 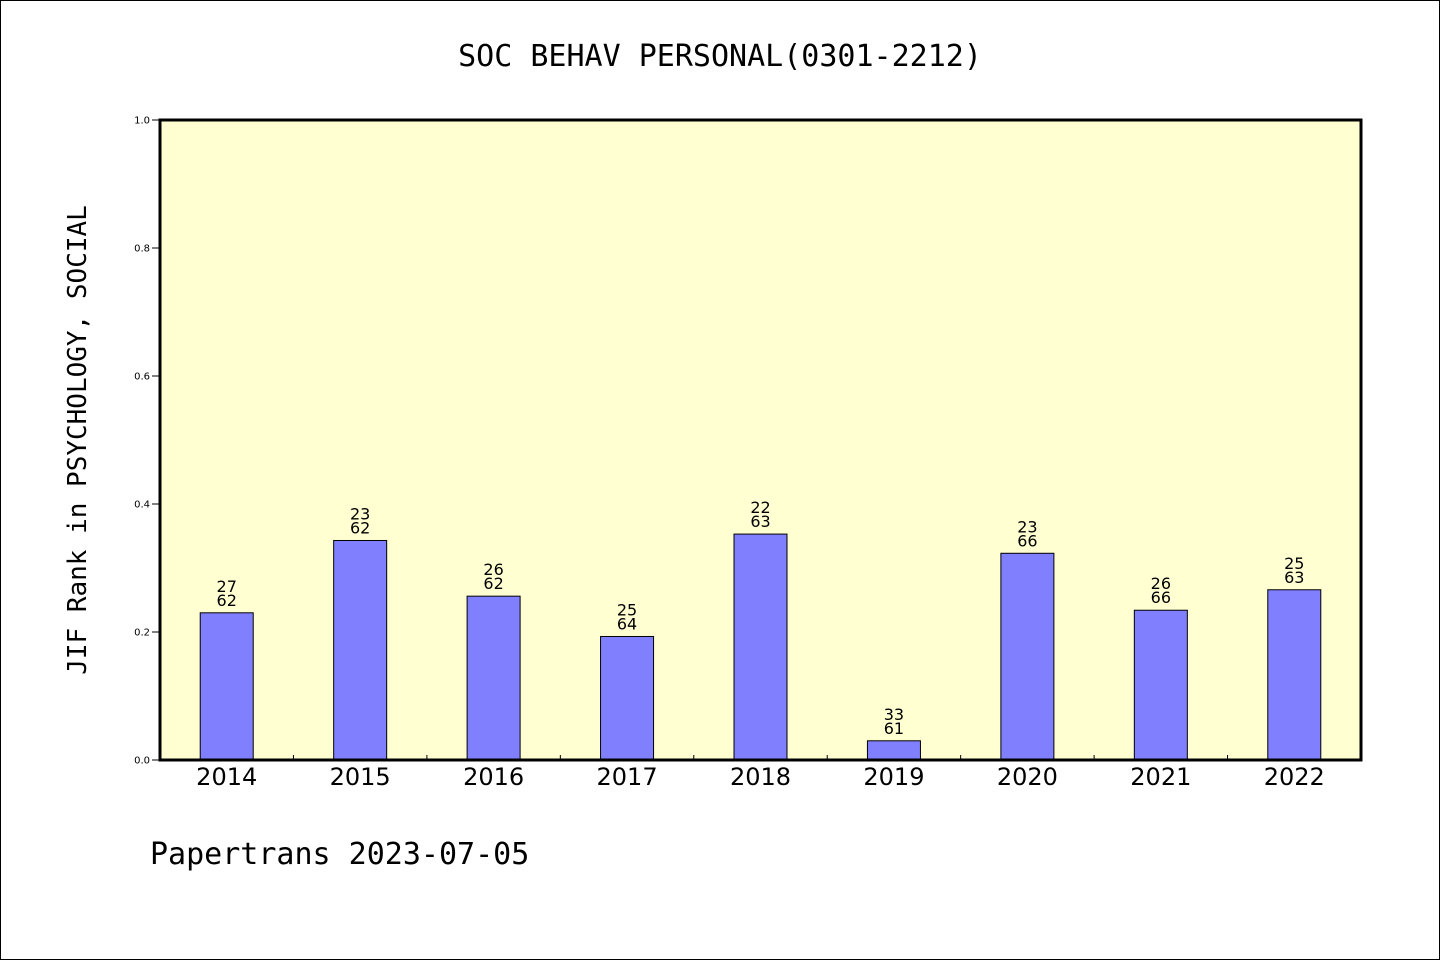 What do you see at coordinates (1294, 675) in the screenshot?
I see `bar-2022` at bounding box center [1294, 675].